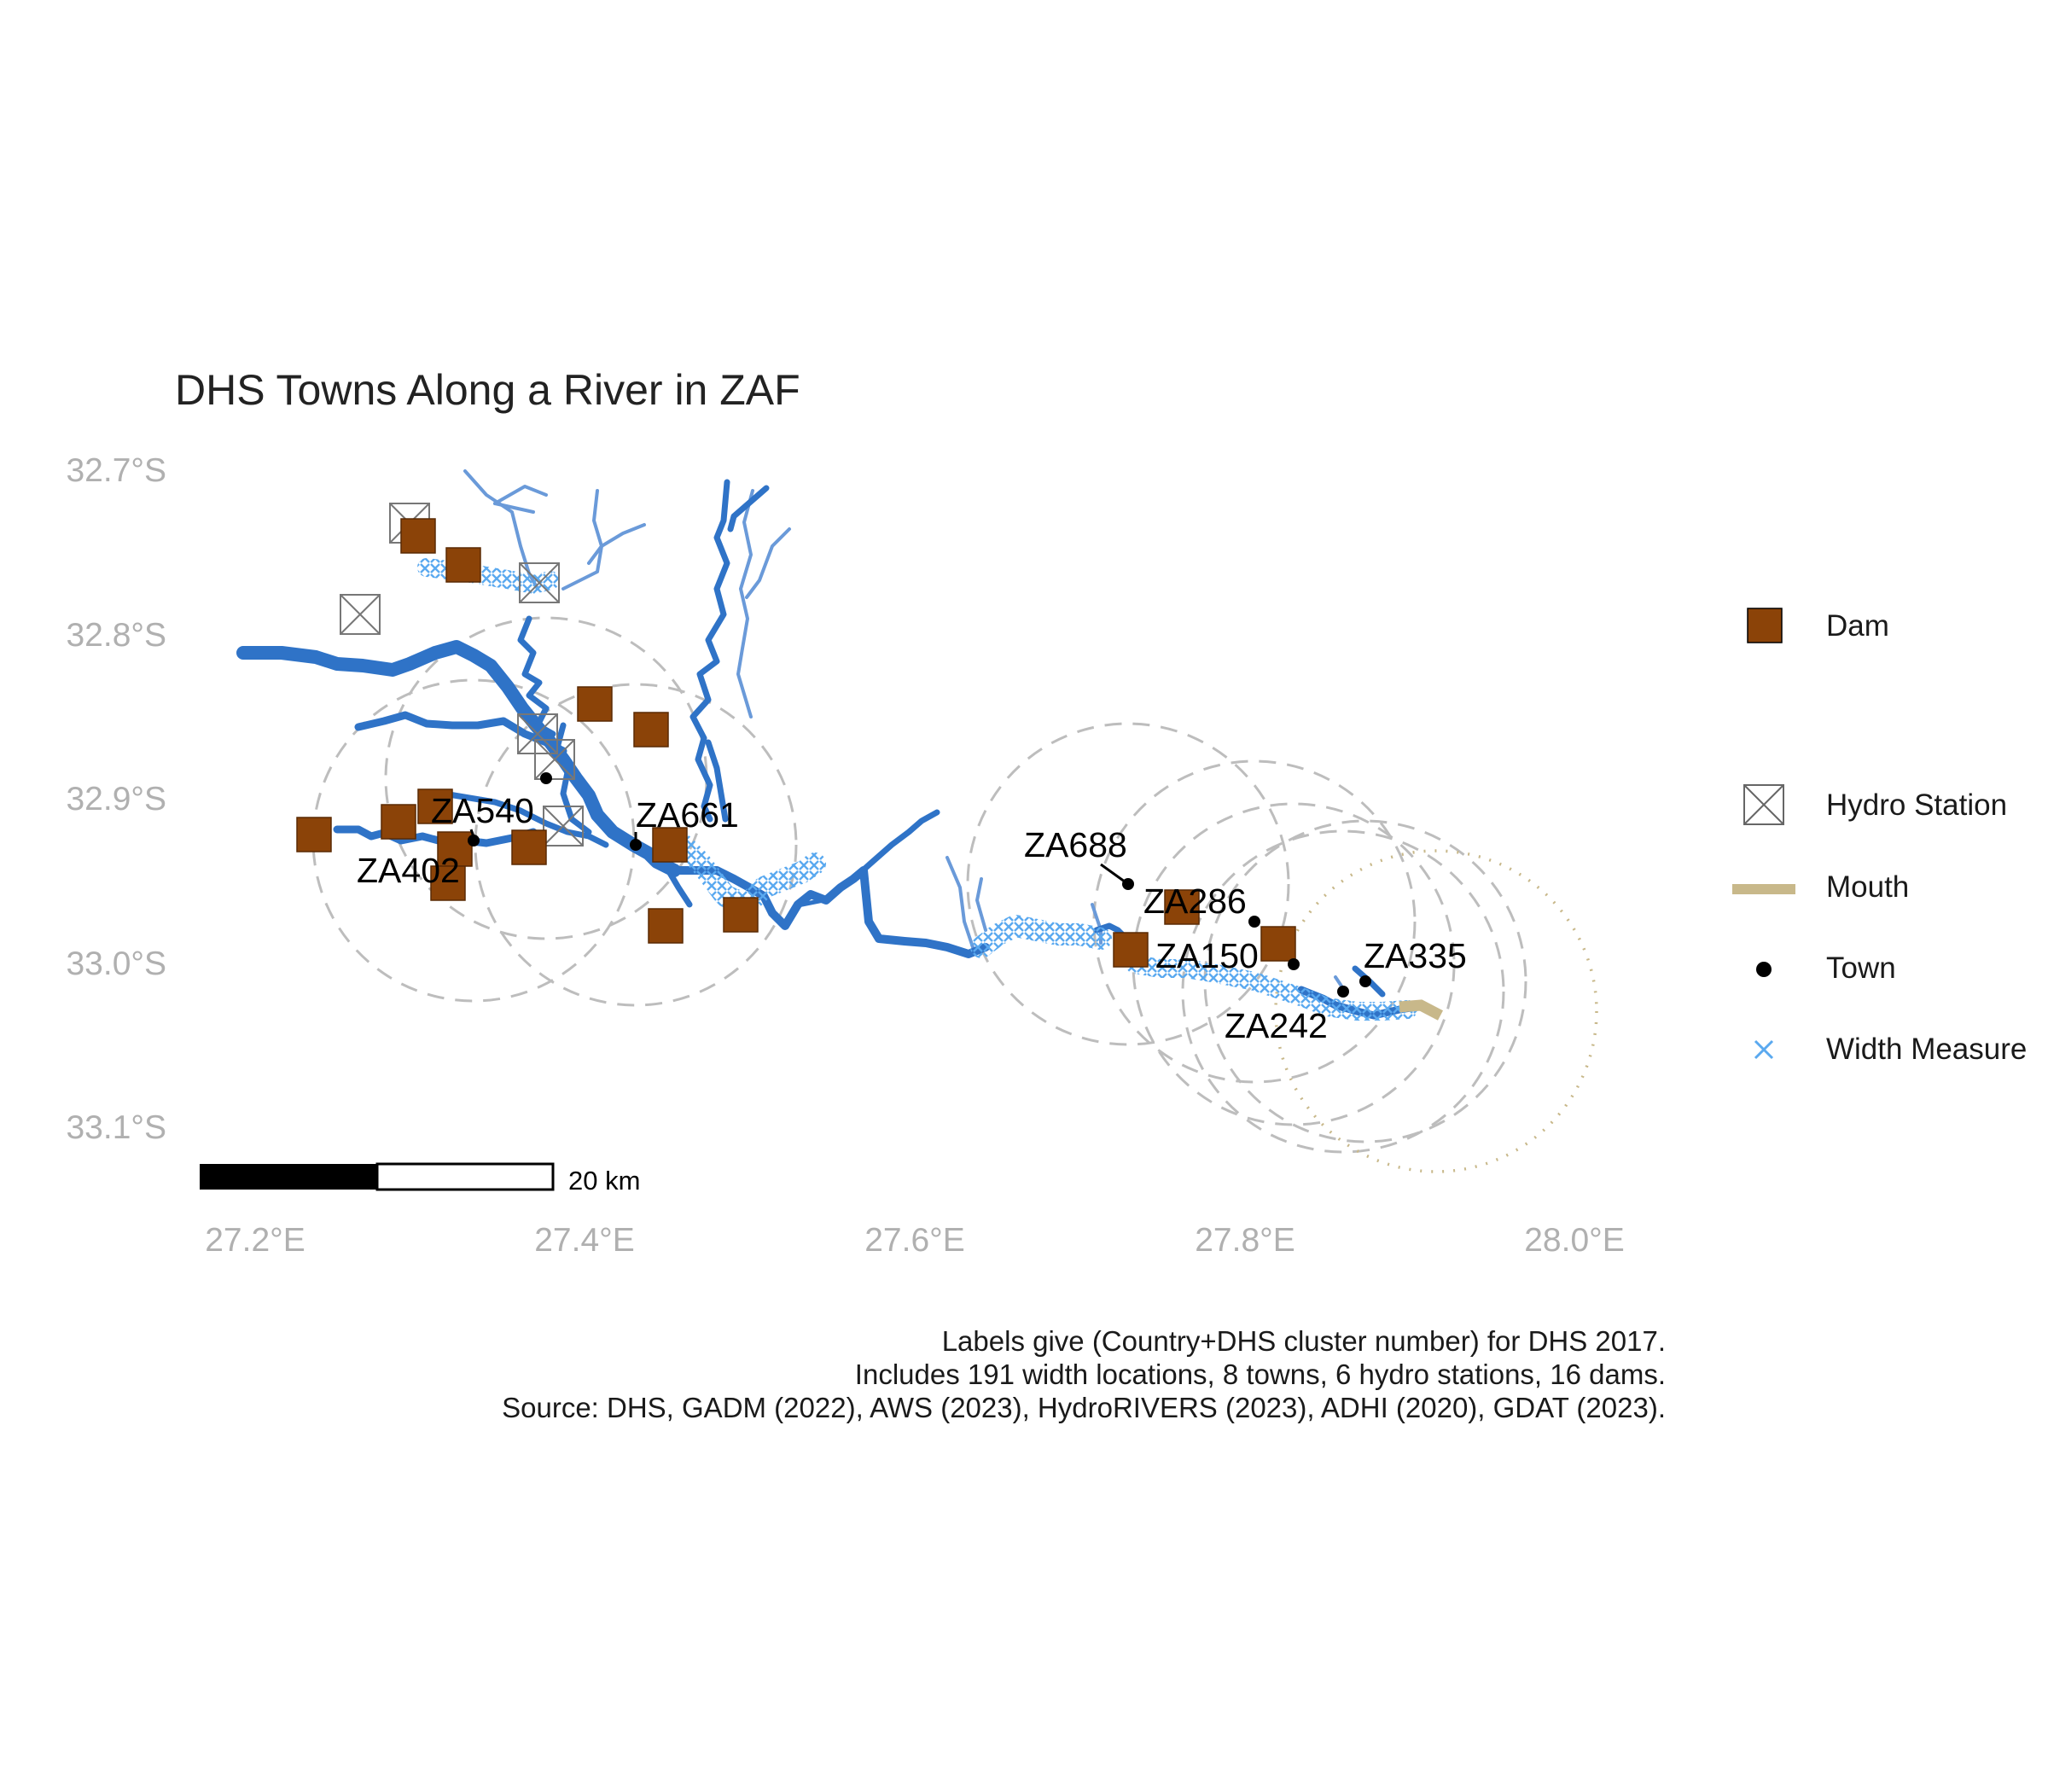  What do you see at coordinates (255, 1240) in the screenshot?
I see `x-tick-label: 27.2°E` at bounding box center [255, 1240].